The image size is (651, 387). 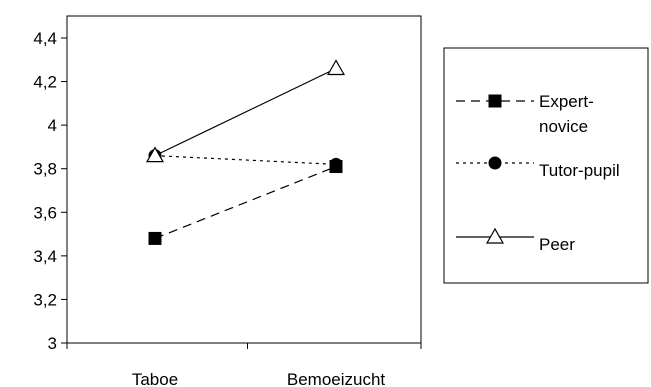 I want to click on y-tick-label: 3,4, so click(x=45, y=256).